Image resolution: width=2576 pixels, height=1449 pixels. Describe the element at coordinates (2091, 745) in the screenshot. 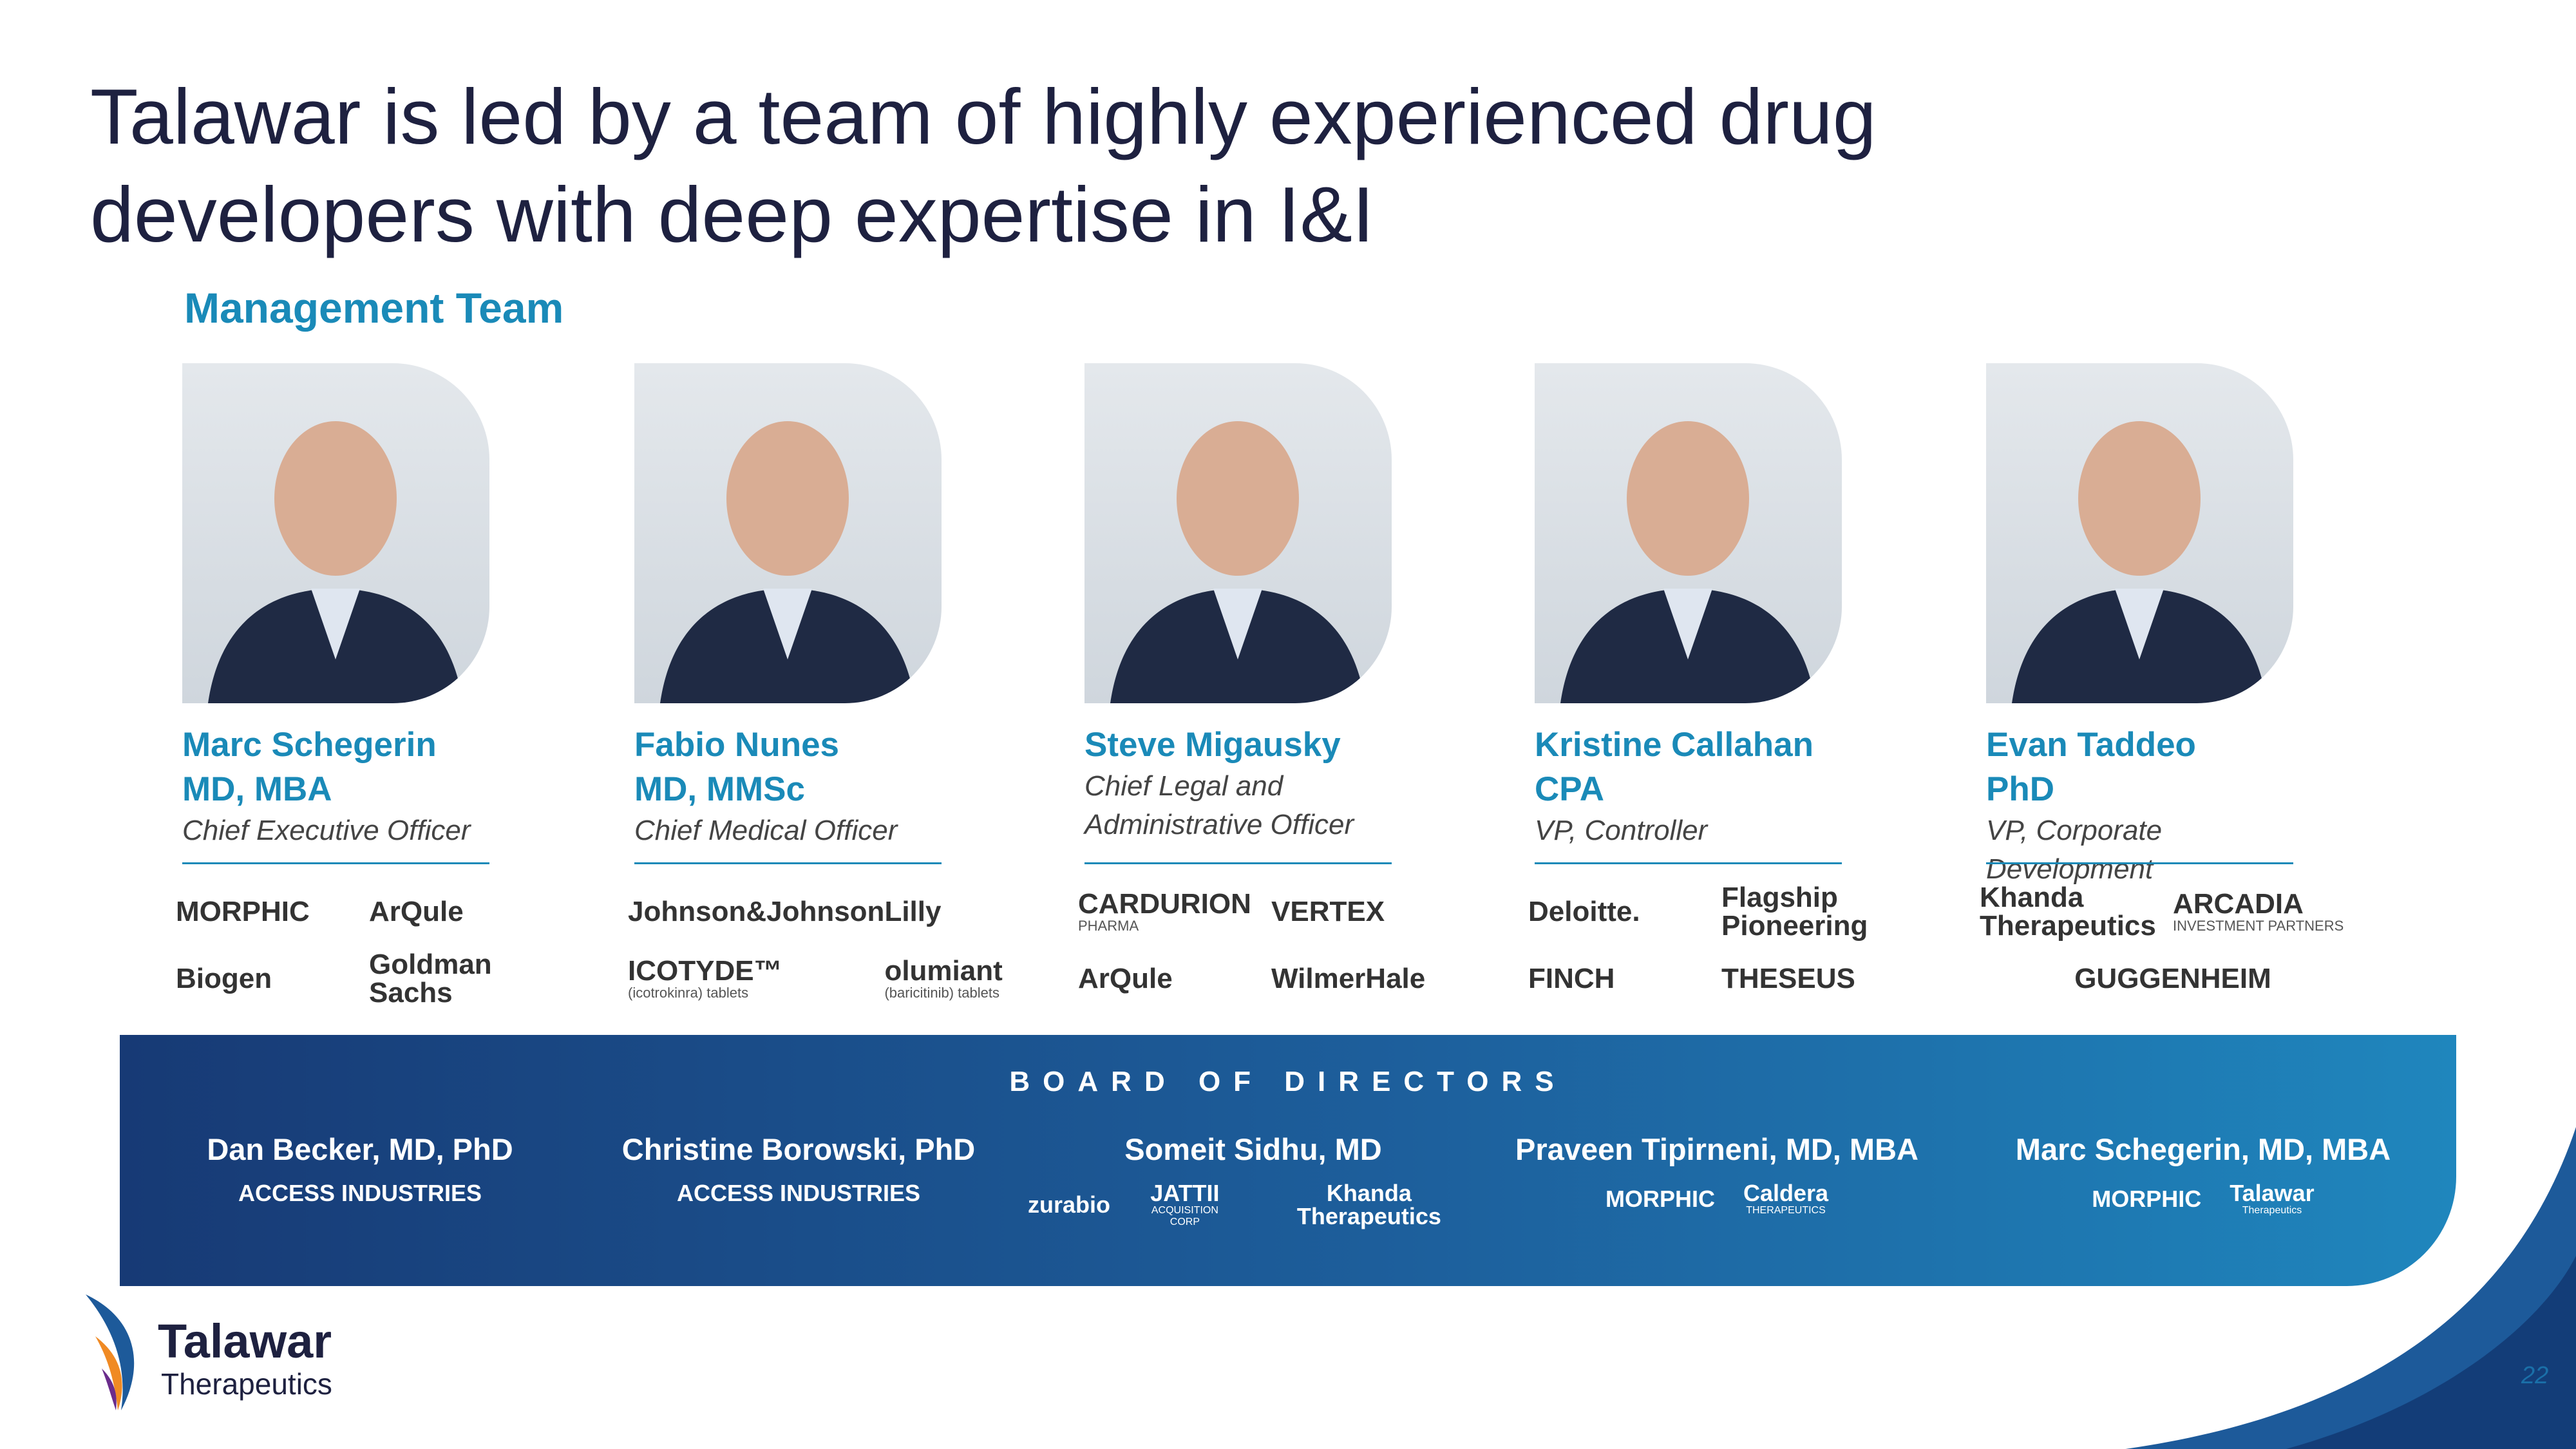

I see `member-name: Evan Taddeo` at that location.